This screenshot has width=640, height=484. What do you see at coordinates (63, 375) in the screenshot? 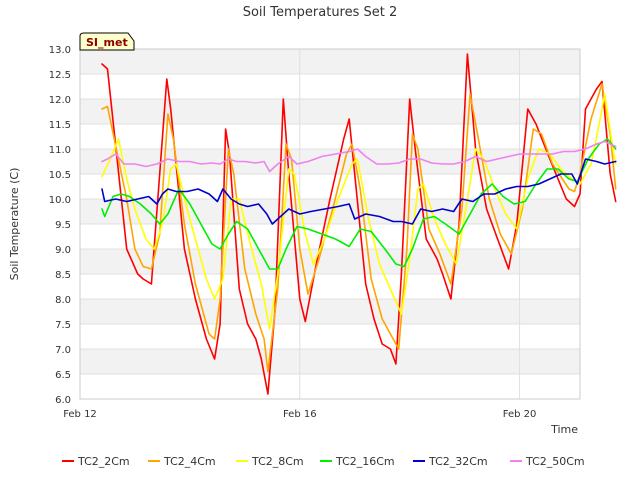
I see `y-tick-label: 6.5` at bounding box center [63, 375].